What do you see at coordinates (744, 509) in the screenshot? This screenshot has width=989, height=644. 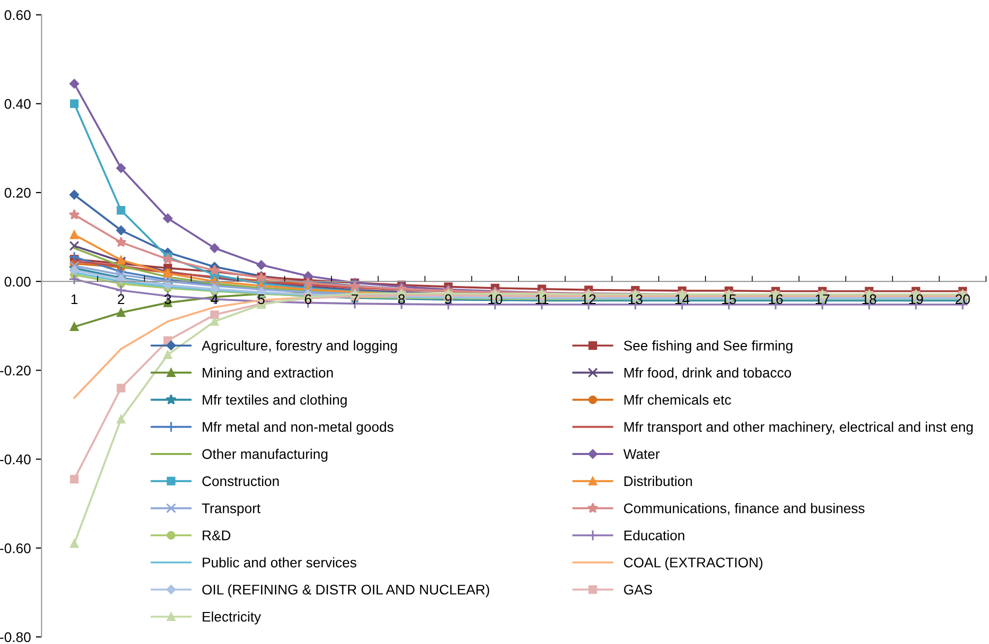 I see `legend-label: Communications, finance and business` at bounding box center [744, 509].